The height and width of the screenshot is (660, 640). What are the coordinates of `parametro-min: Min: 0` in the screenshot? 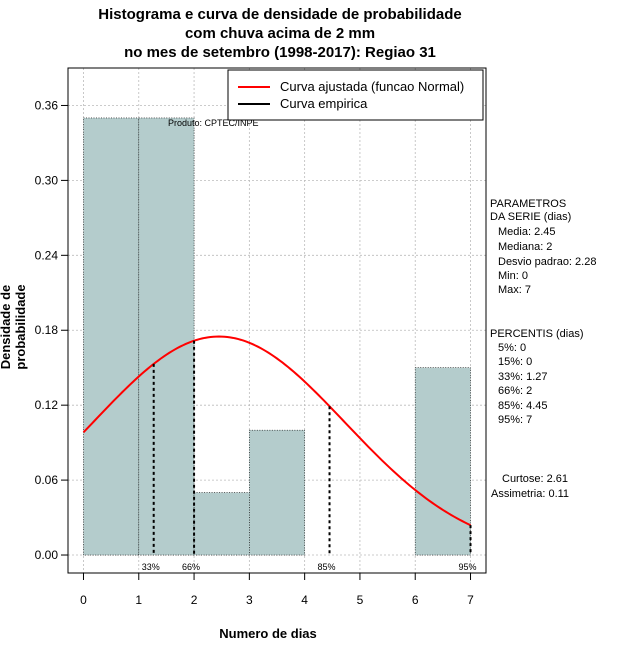 It's located at (513, 276).